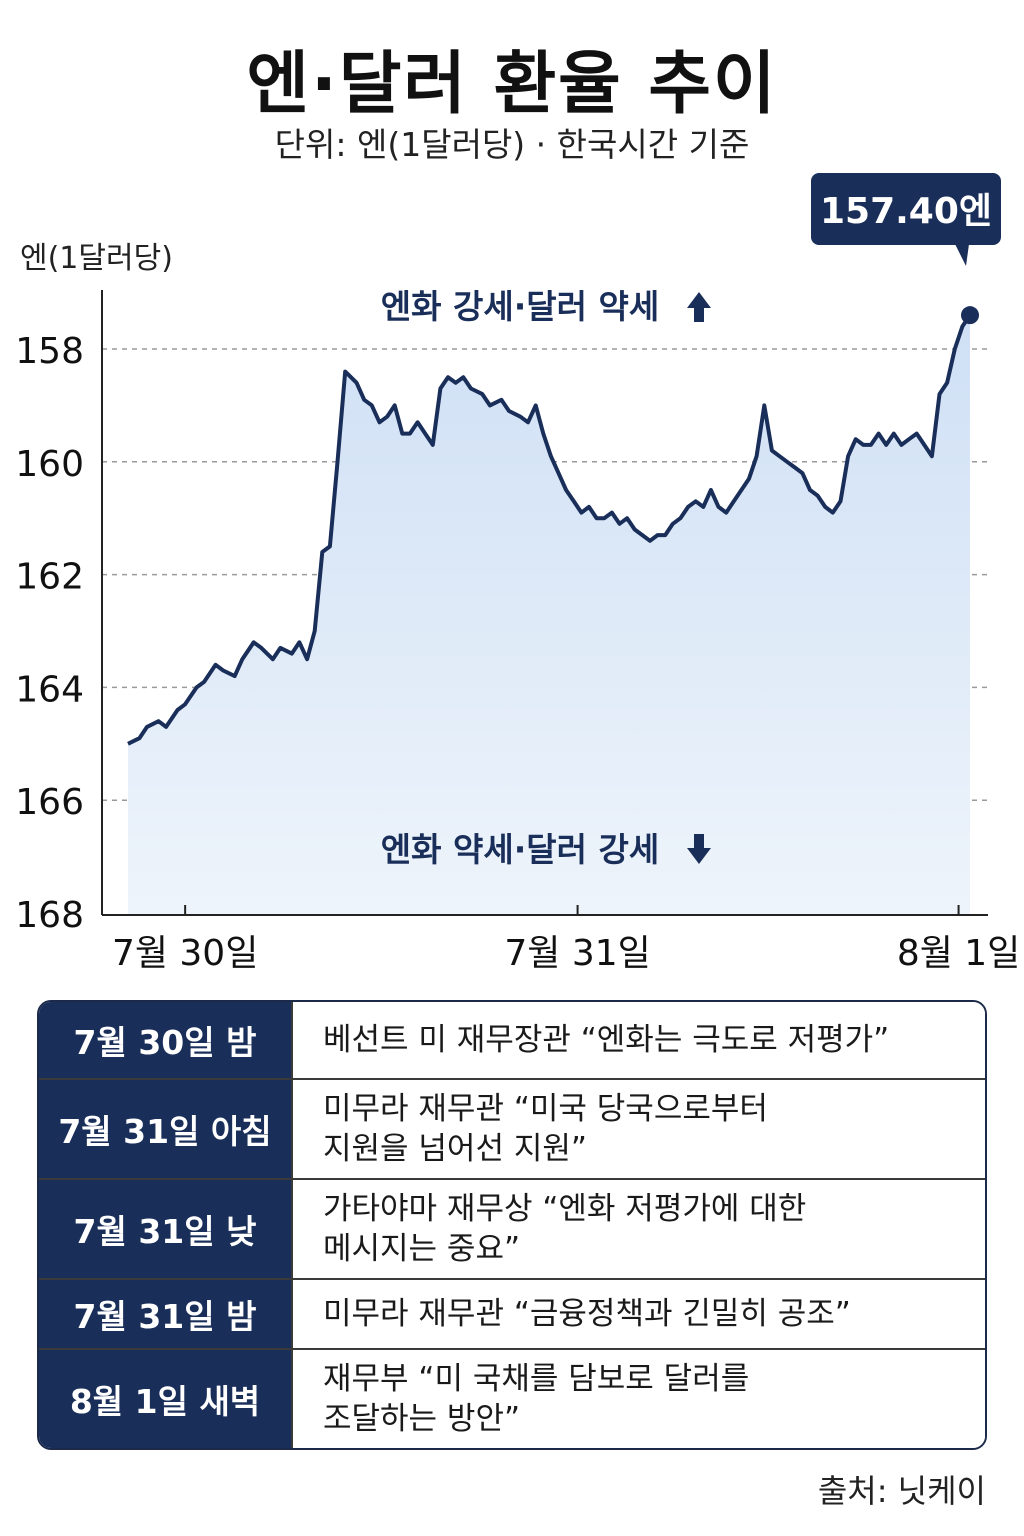 Image resolution: width=1024 pixels, height=1536 pixels. I want to click on event-date: 8월 1일 새벽, so click(166, 1399).